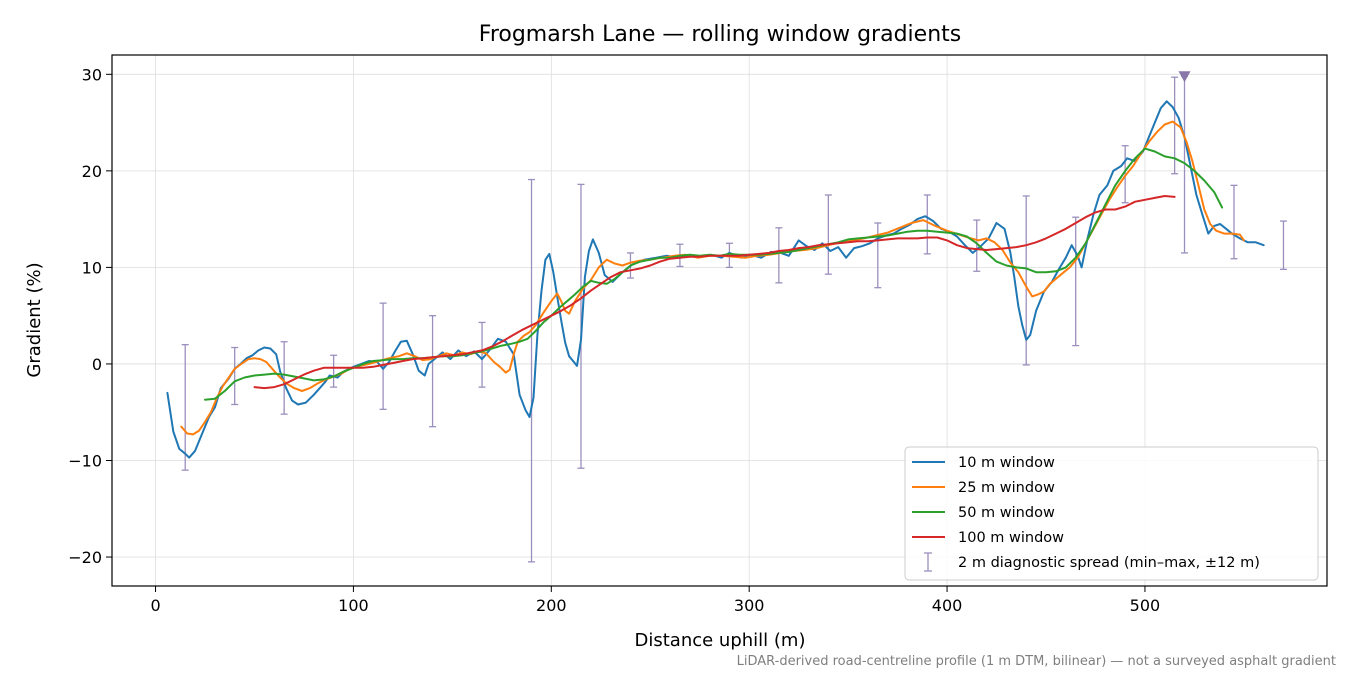  What do you see at coordinates (1006, 488) in the screenshot?
I see `legend-label: 25 m window` at bounding box center [1006, 488].